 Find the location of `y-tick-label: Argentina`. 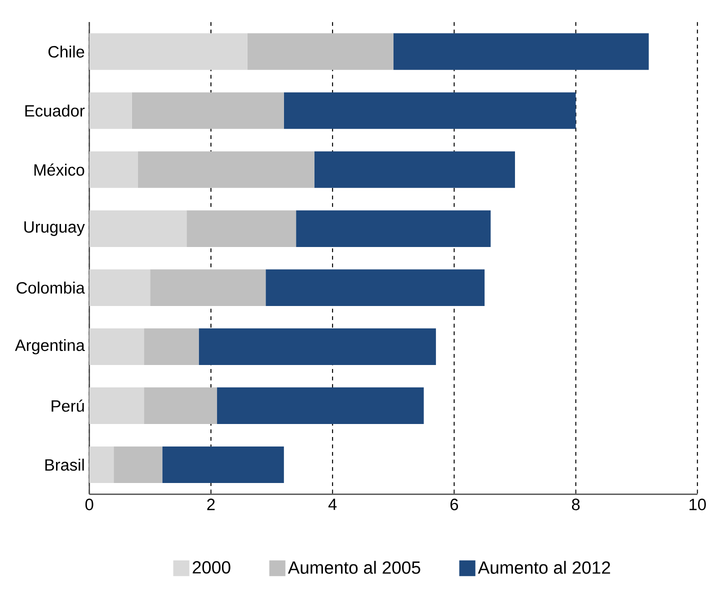

y-tick-label: Argentina is located at coordinates (49, 346).